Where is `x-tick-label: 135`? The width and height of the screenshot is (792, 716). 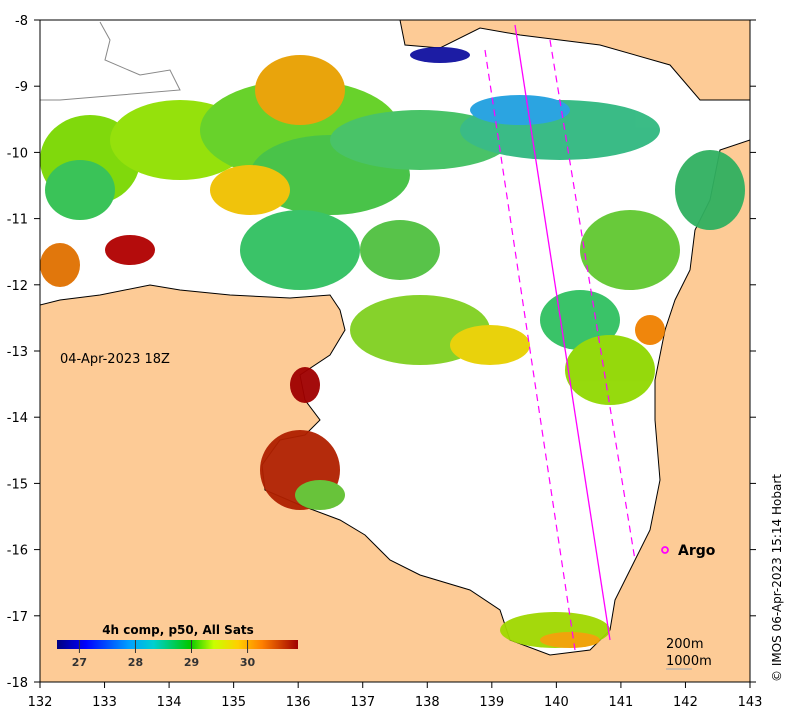 x-tick-label: 135 is located at coordinates (233, 702).